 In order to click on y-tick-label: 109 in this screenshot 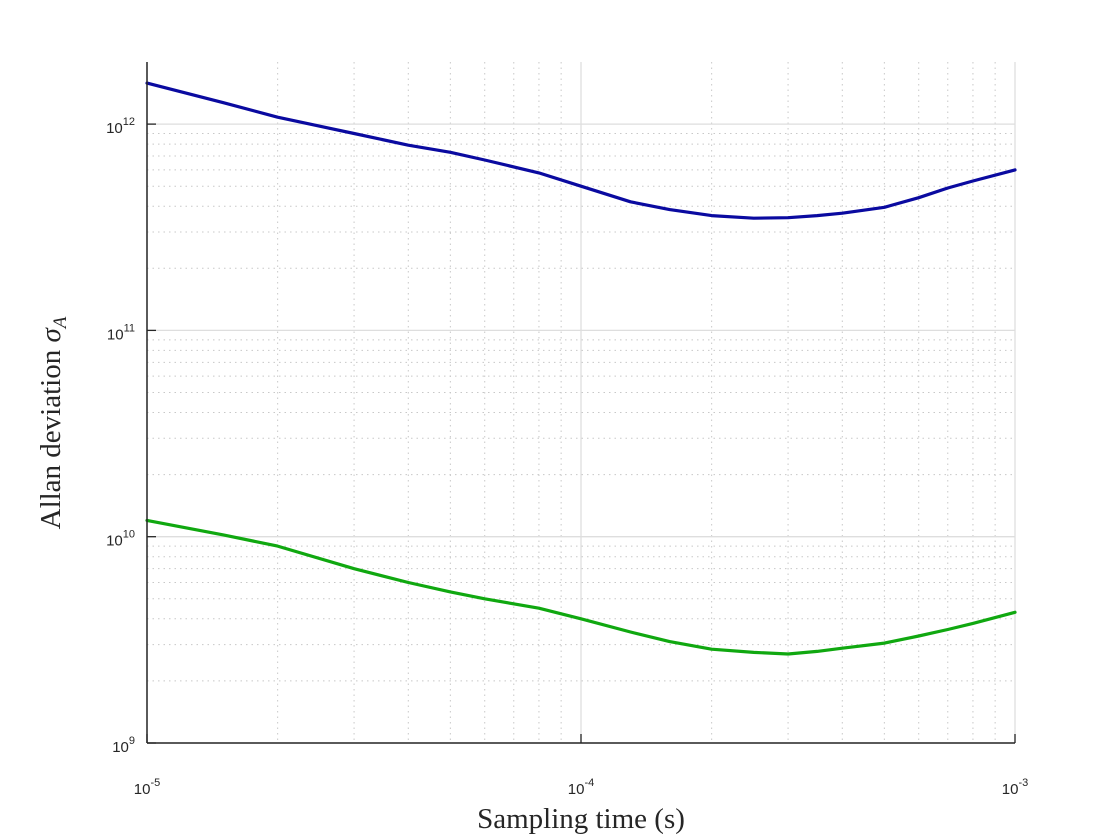, I will do `click(123, 745)`.